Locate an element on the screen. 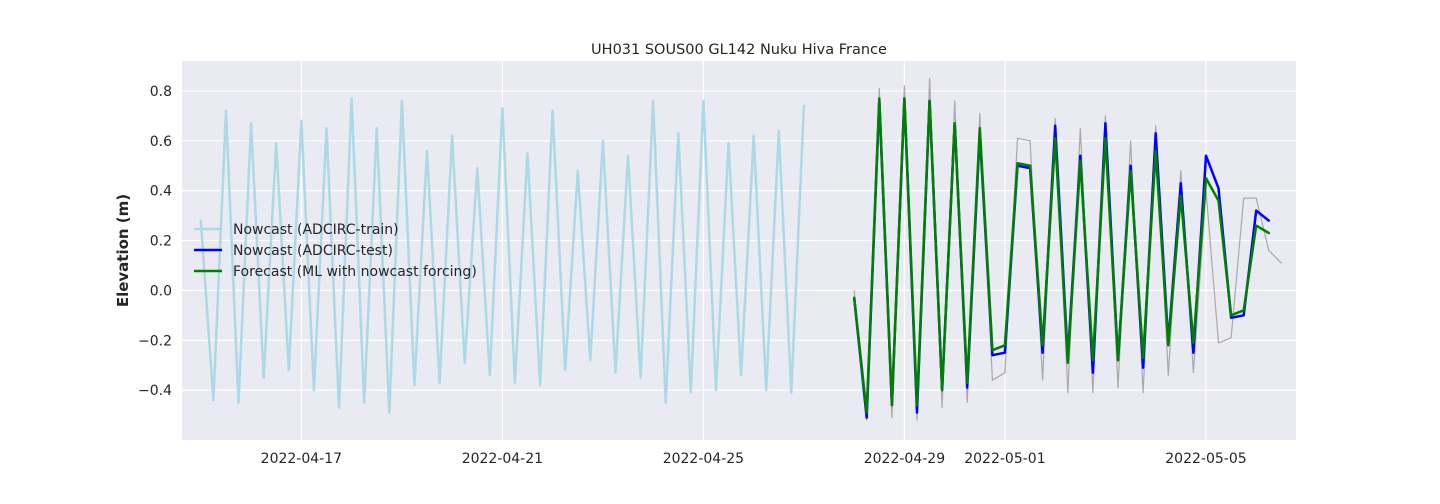 Image resolution: width=1440 pixels, height=504 pixels. y-tick-label: 0.2 is located at coordinates (161, 242).